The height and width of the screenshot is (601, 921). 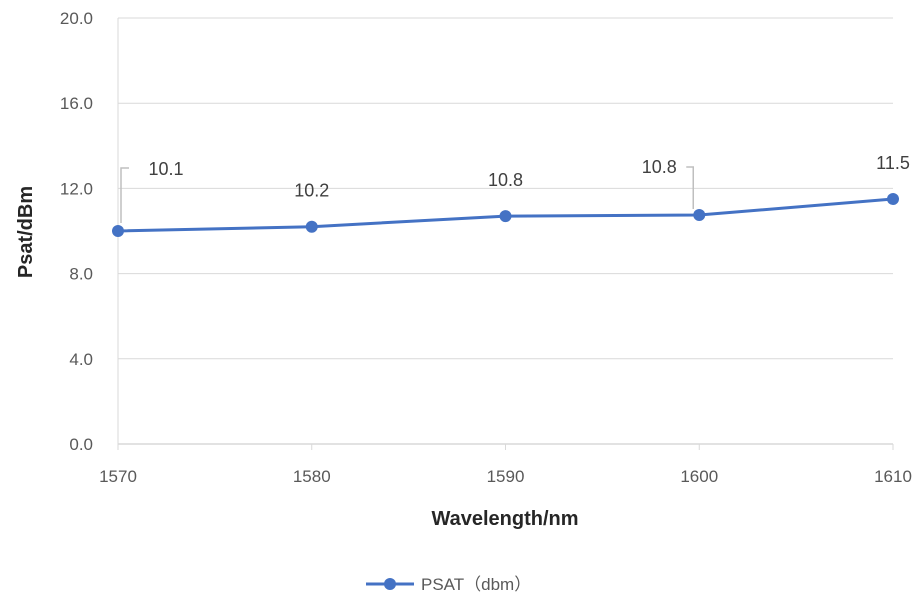 I want to click on x-tick-label: 1580, so click(x=312, y=476).